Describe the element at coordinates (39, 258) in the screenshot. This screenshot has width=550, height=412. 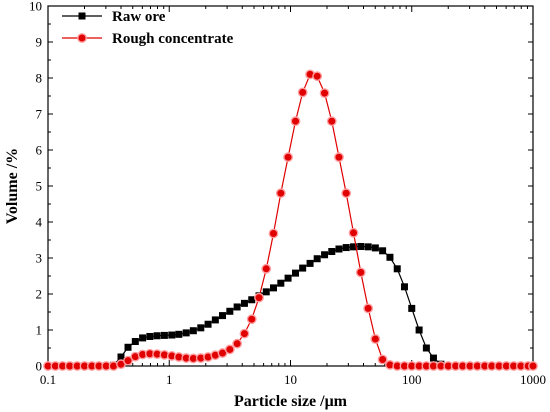
I see `y-tick-label: 3` at that location.